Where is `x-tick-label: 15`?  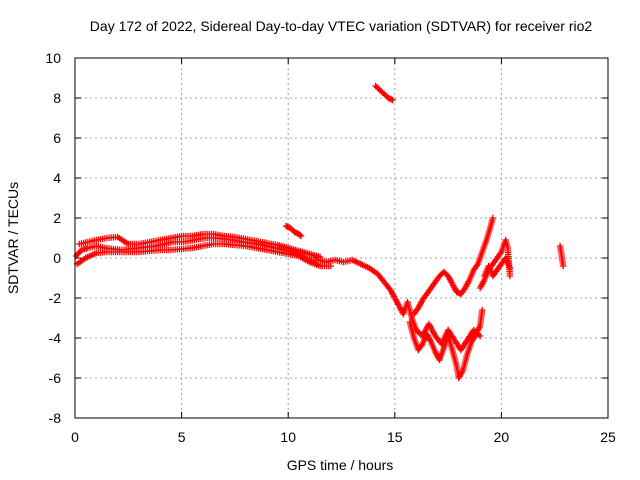 x-tick-label: 15 is located at coordinates (395, 437).